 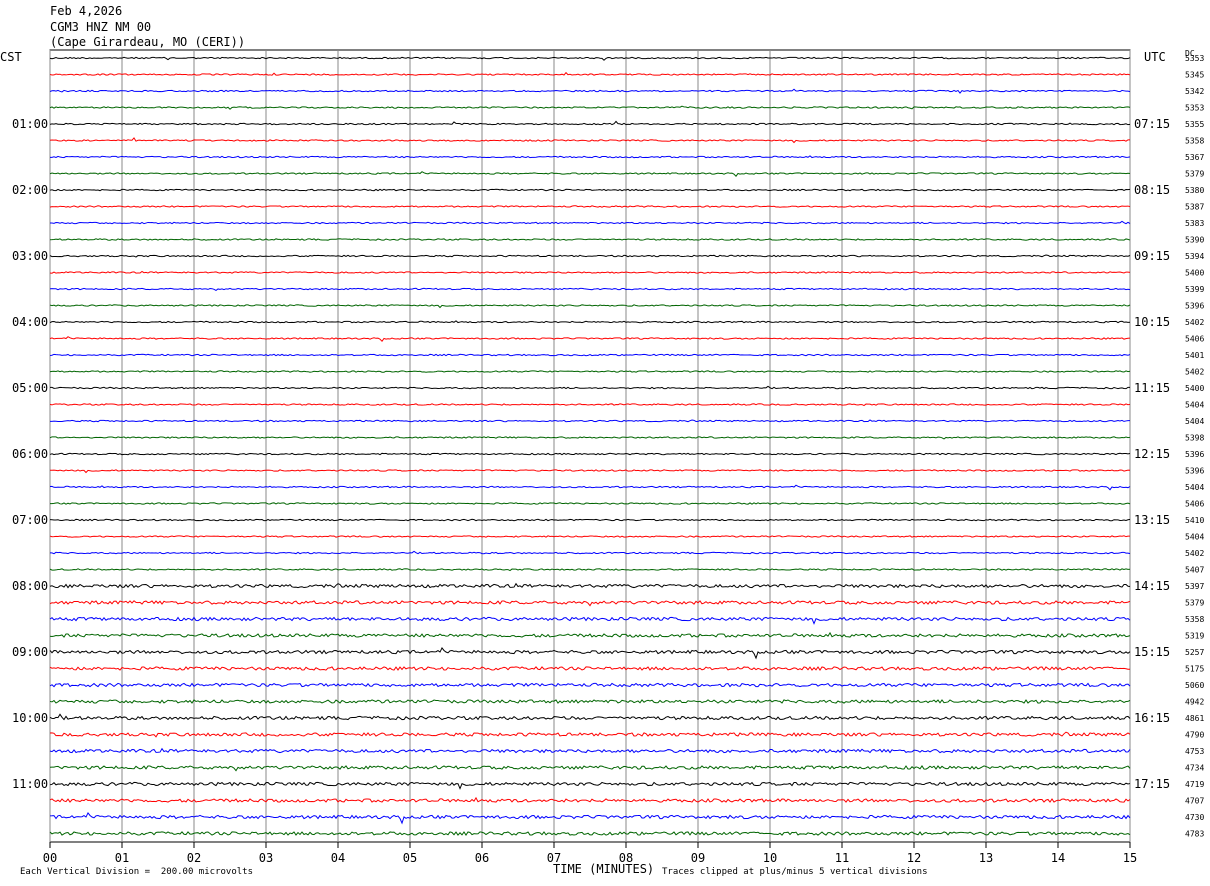 I want to click on right-time-label: 08:15, so click(x=1152, y=190).